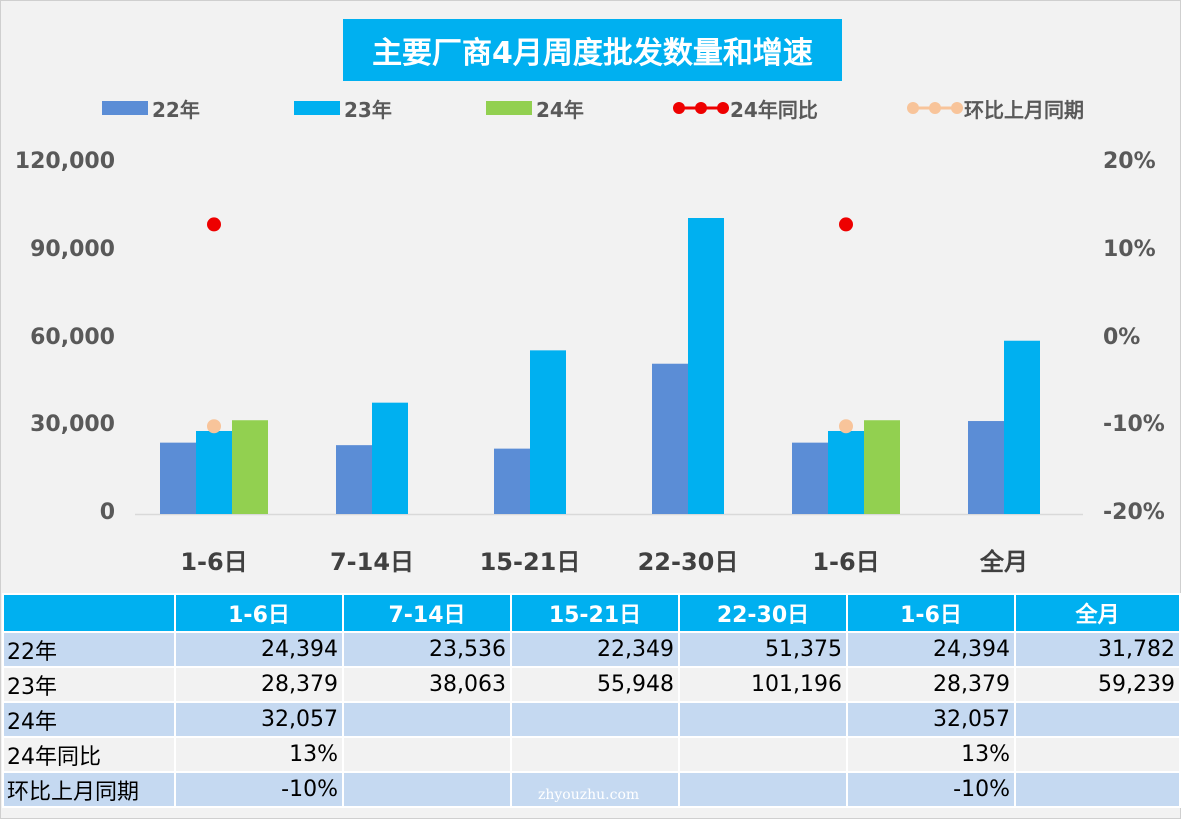 The width and height of the screenshot is (1181, 819). I want to click on row-label: 24年, so click(89, 719).